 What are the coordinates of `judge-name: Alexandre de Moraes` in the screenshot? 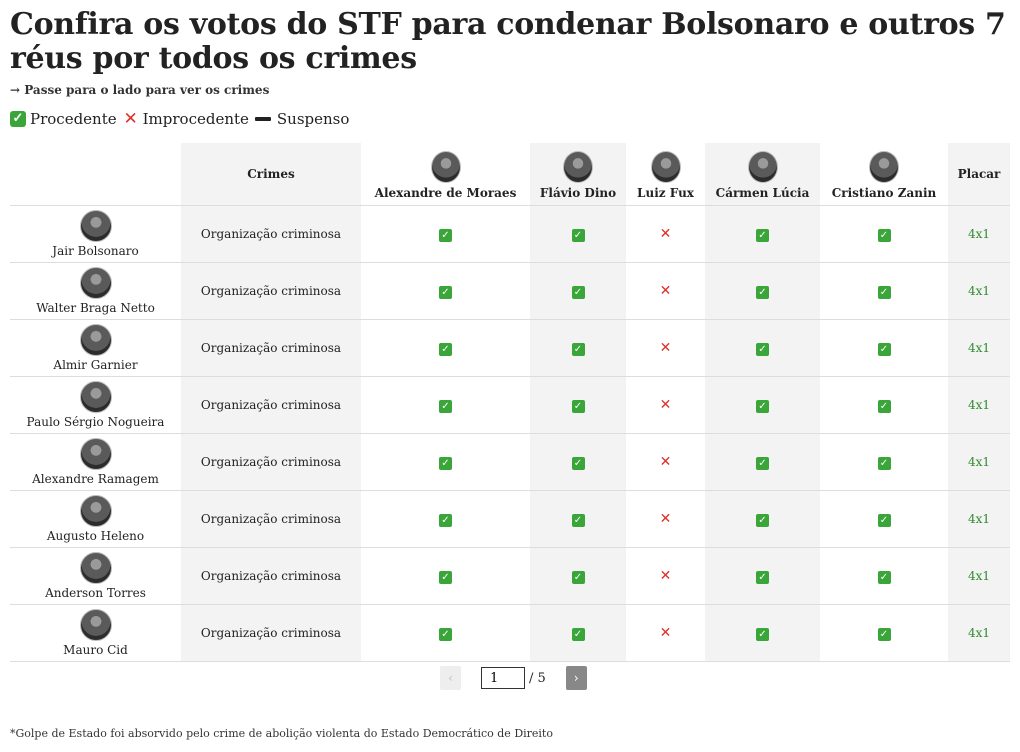 It's located at (445, 193).